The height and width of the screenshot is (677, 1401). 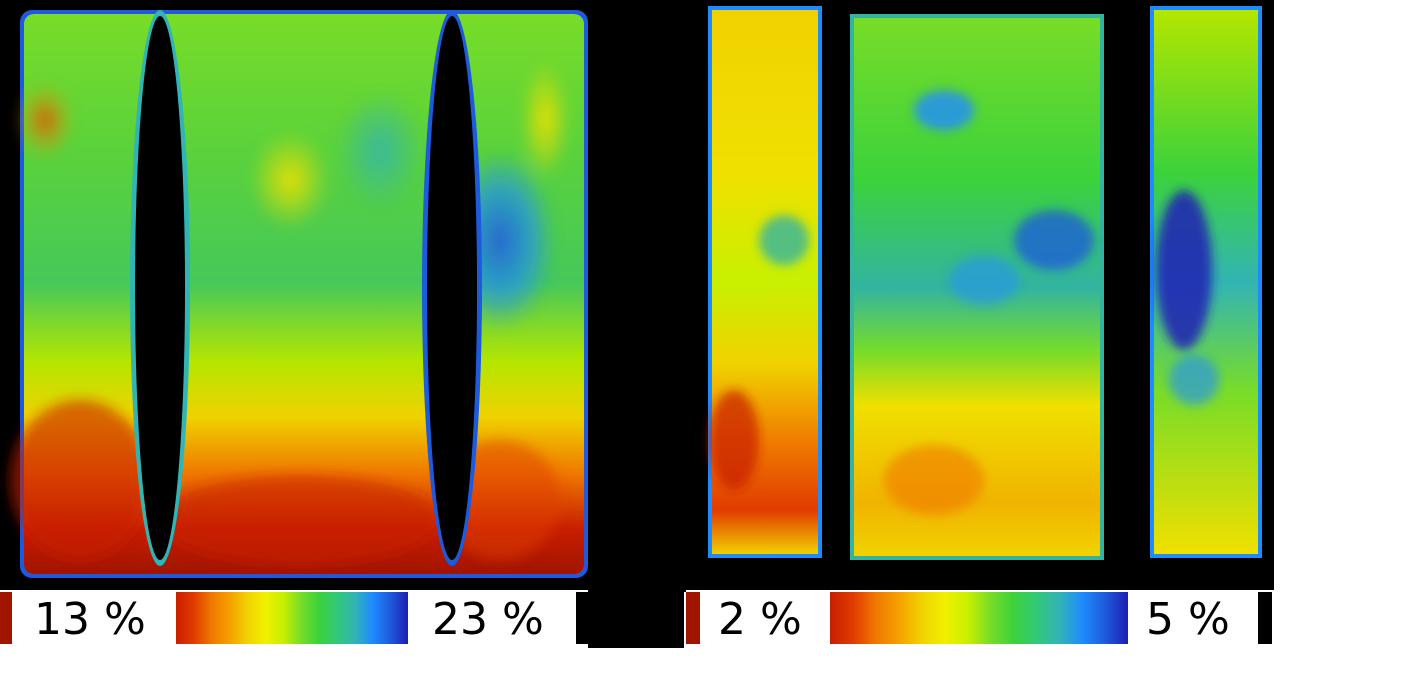 I want to click on left-legend-min-swatch, so click(x=6, y=618).